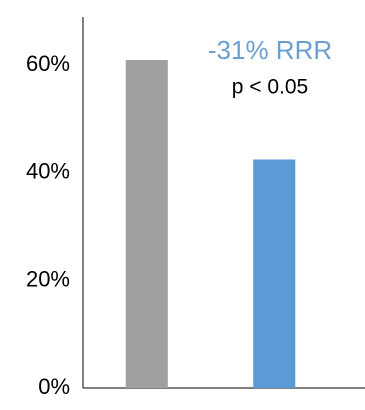  What do you see at coordinates (48, 278) in the screenshot?
I see `y-tick-label: 20%` at bounding box center [48, 278].